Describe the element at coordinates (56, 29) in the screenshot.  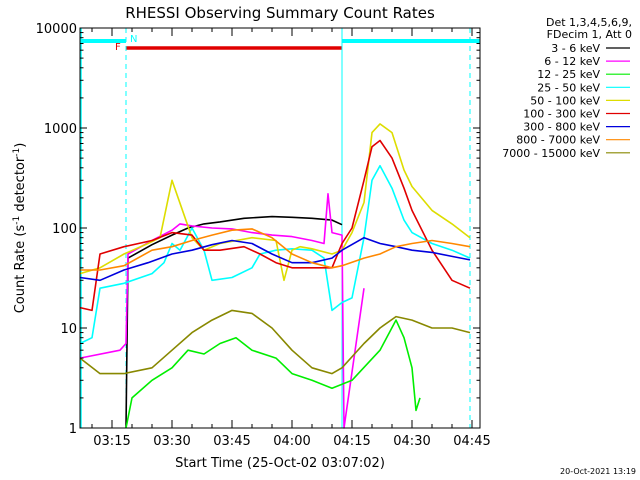
I see `y-tick-label: 10000` at that location.